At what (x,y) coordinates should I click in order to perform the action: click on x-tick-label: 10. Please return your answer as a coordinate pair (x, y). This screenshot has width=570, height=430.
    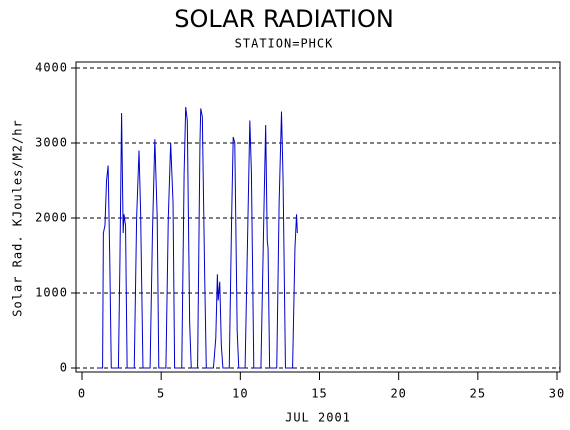
    Looking at the image, I should click on (240, 394).